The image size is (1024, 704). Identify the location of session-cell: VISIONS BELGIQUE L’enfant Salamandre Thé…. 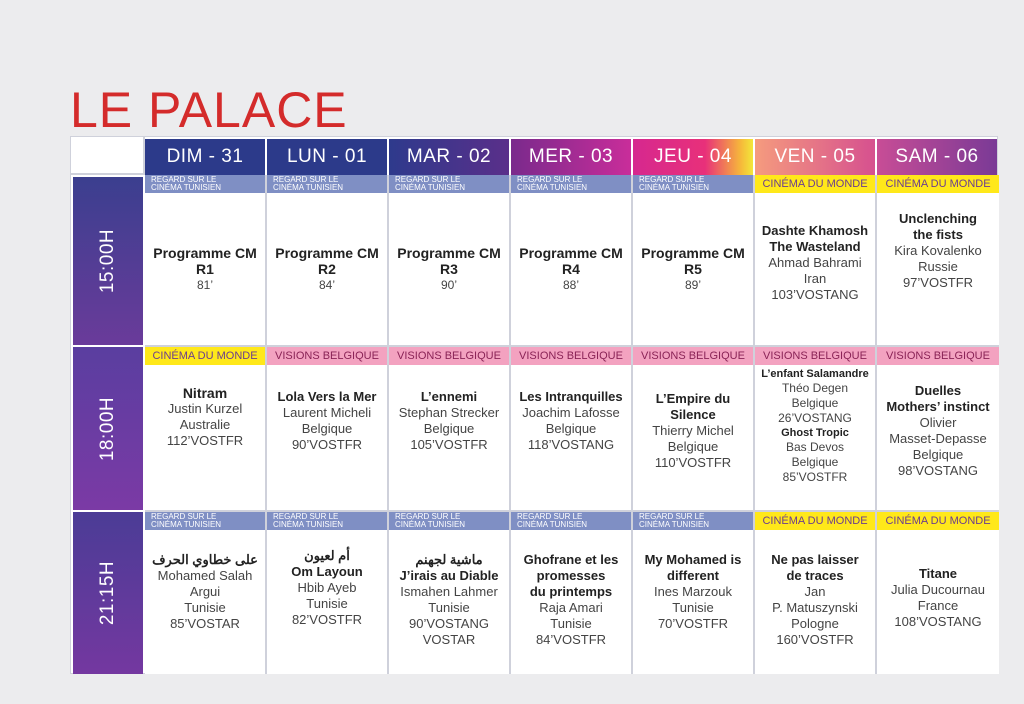
(816, 429).